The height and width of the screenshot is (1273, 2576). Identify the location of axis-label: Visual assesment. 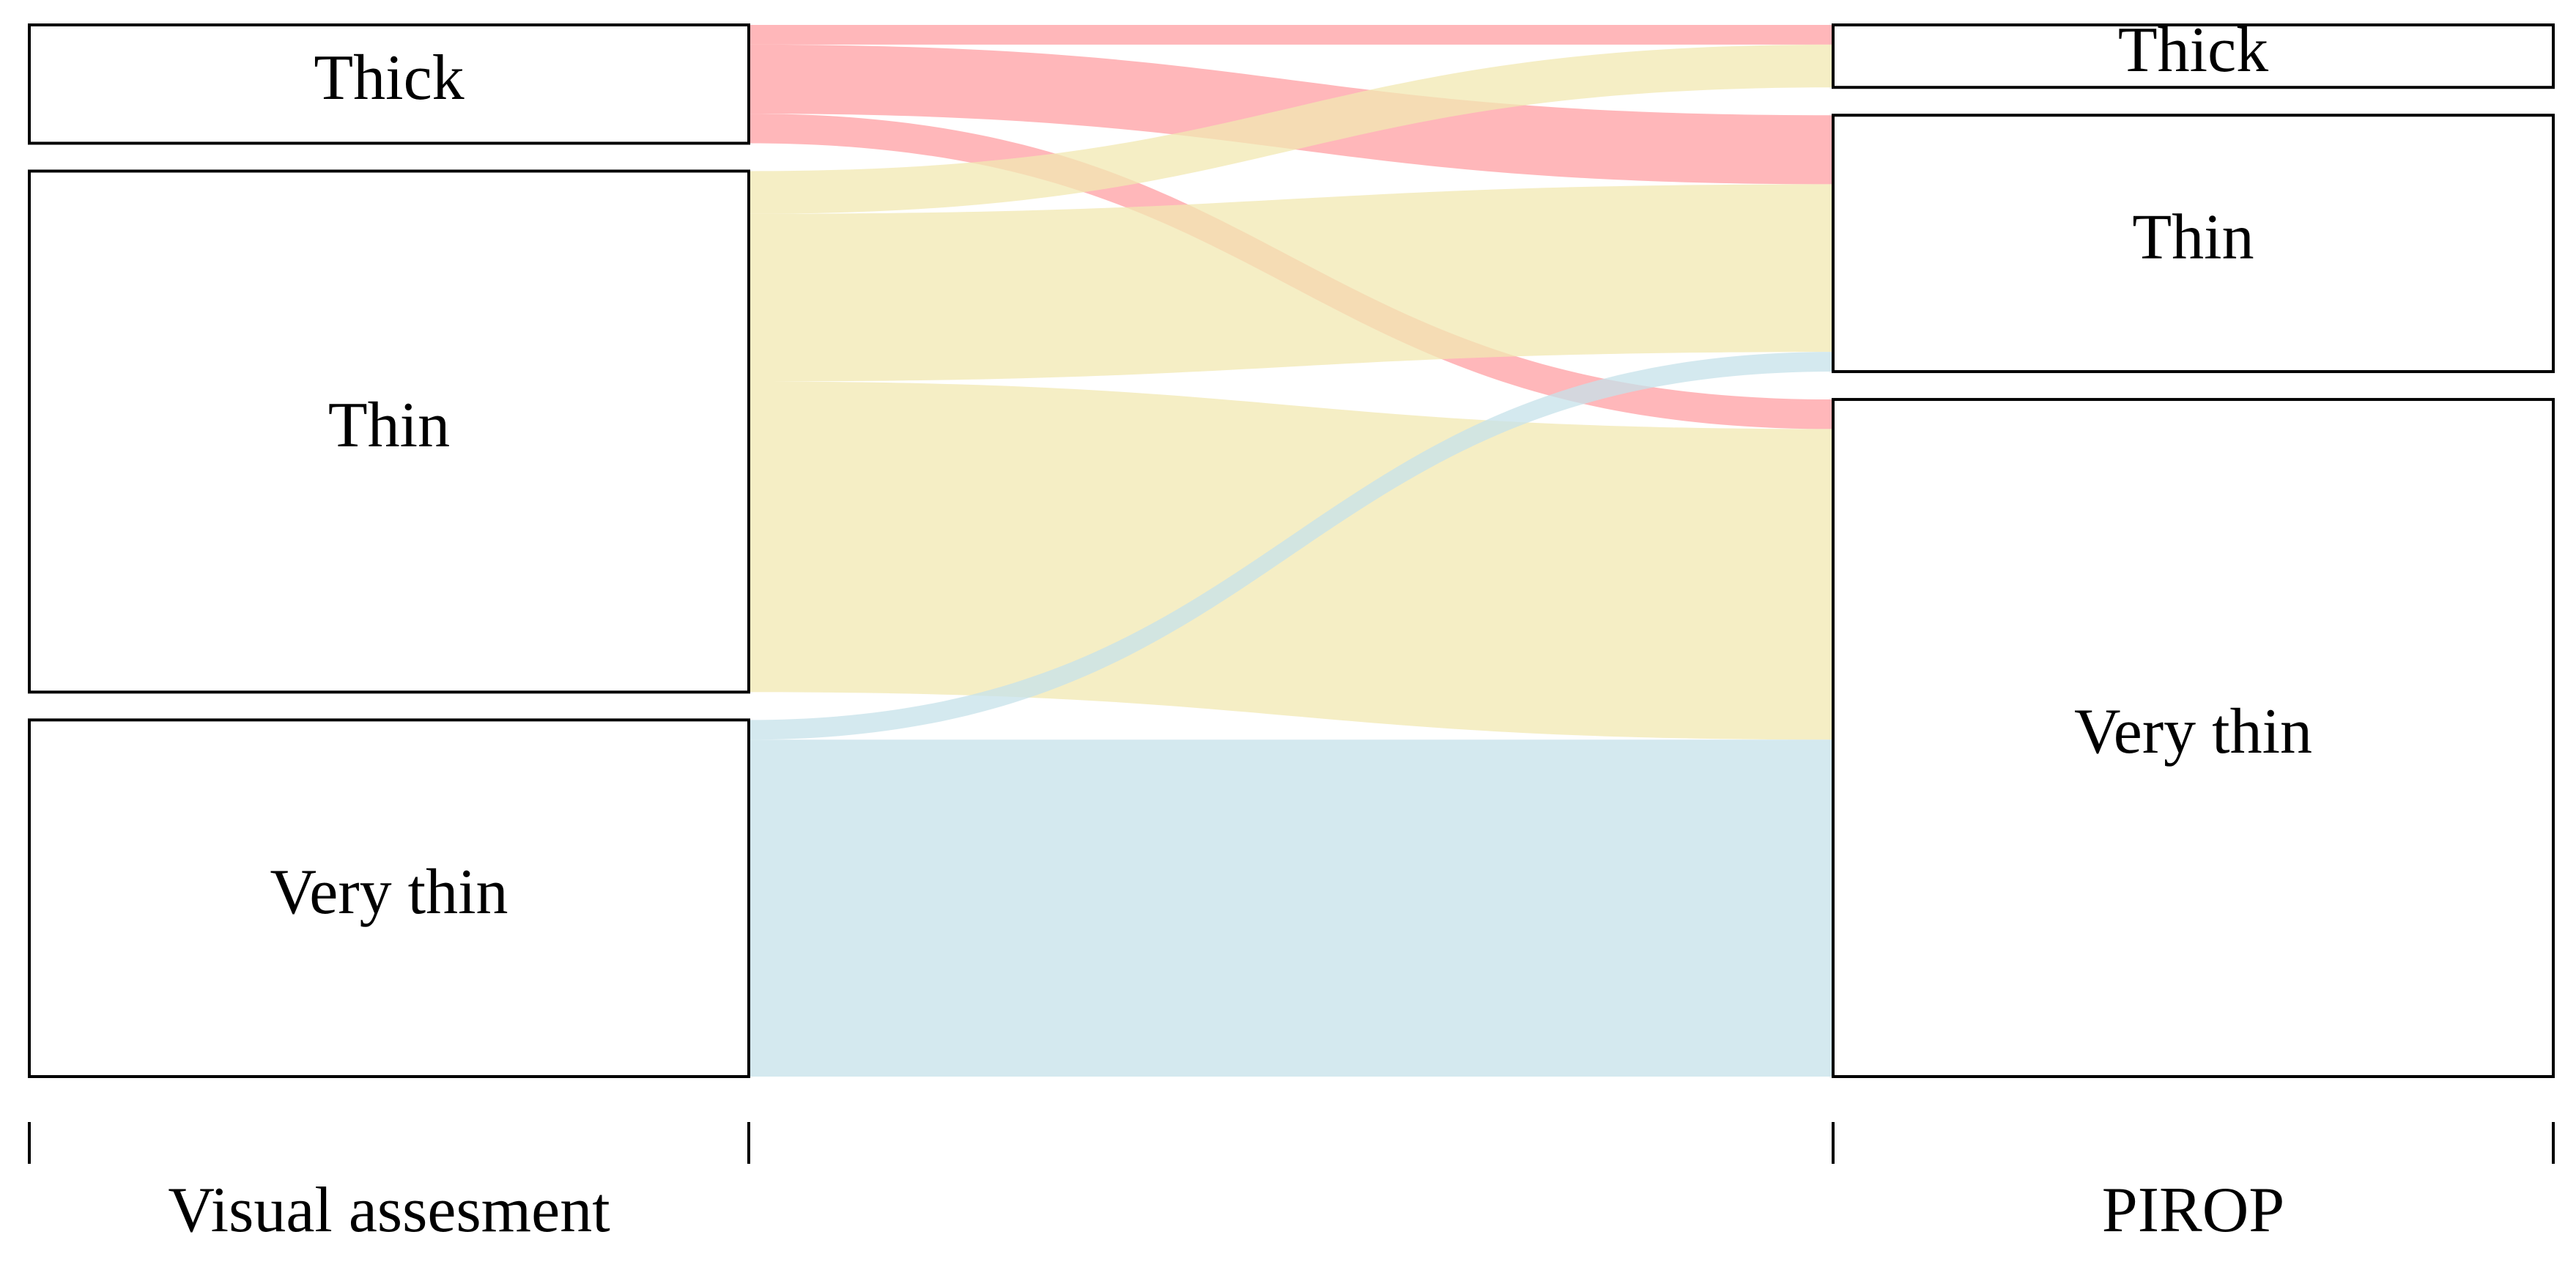
(389, 1210).